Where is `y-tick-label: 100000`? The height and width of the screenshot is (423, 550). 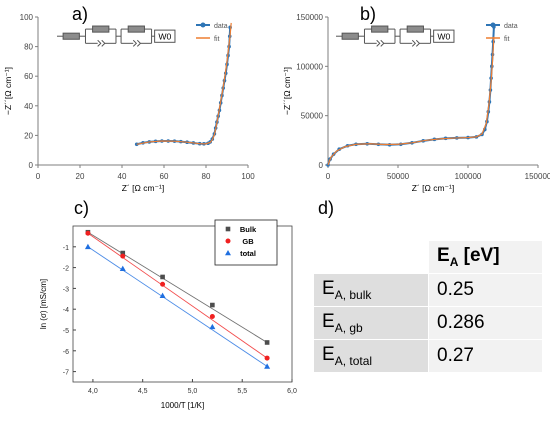
y-tick-label: 100000 is located at coordinates (309, 66).